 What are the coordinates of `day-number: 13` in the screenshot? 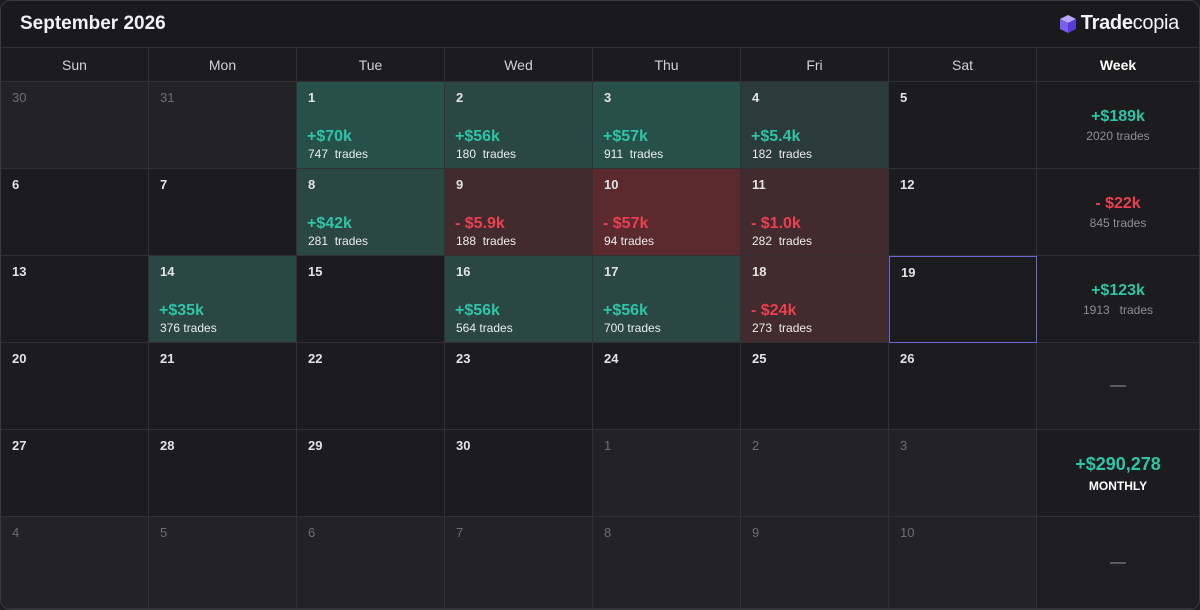 It's located at (19, 271).